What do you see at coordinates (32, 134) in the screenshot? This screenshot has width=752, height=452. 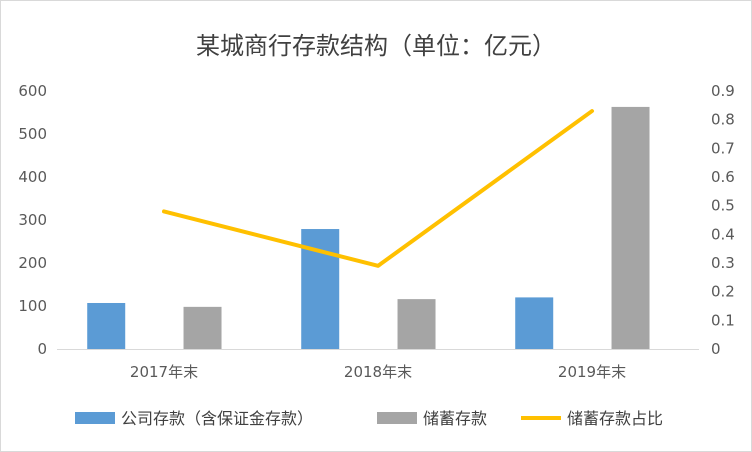 I see `y-left-tick-label: 500` at bounding box center [32, 134].